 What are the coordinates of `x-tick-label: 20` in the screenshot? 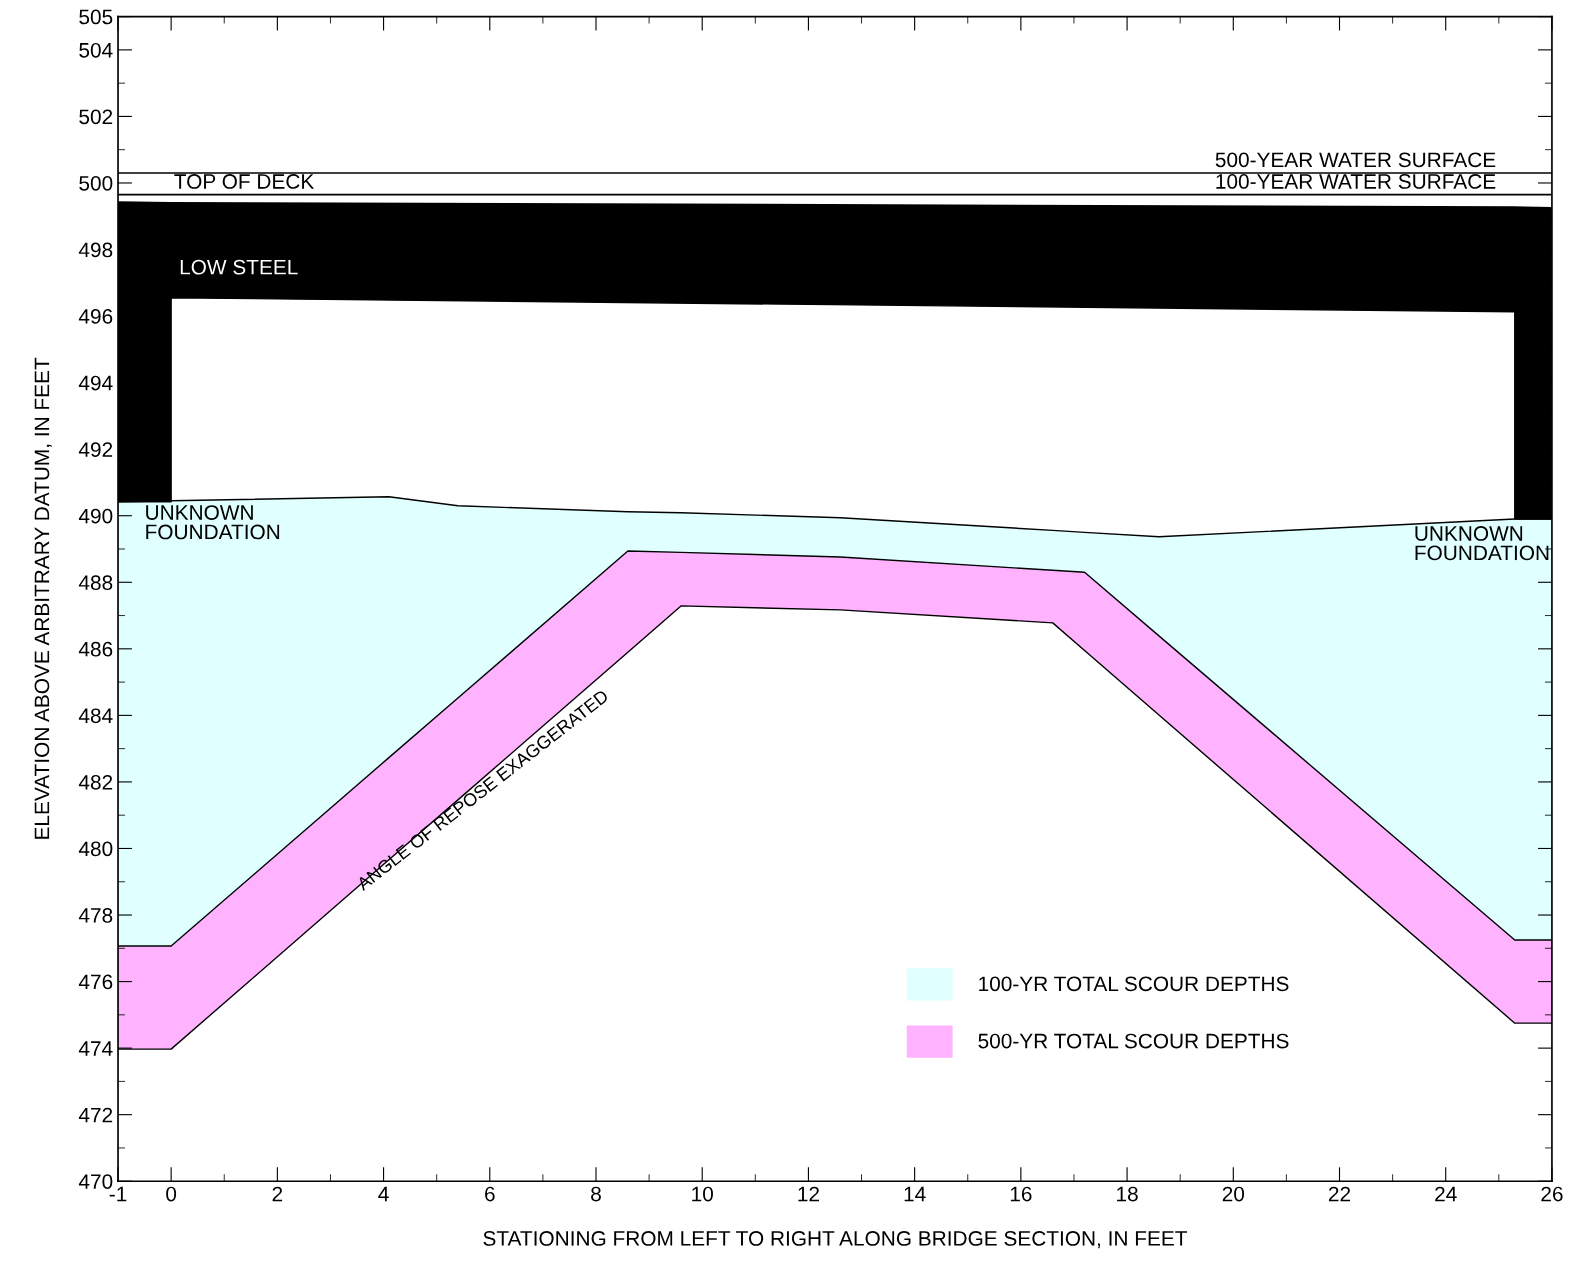 It's located at (1233, 1194).